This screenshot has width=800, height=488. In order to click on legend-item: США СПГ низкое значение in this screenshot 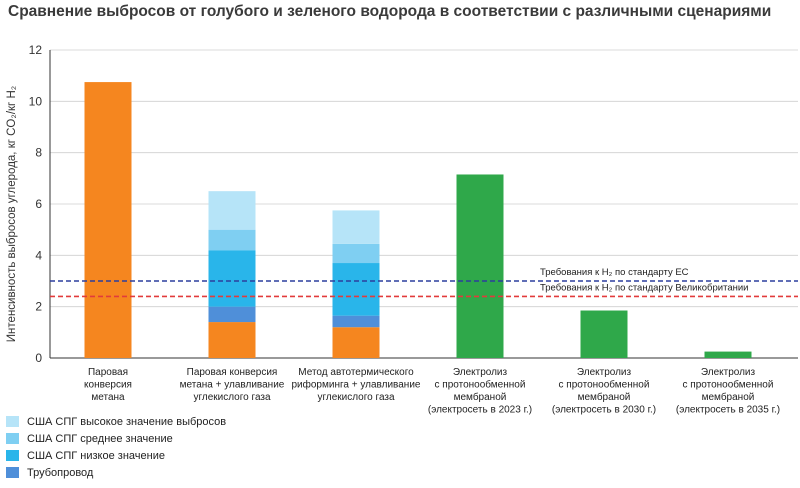, I will do `click(116, 455)`.